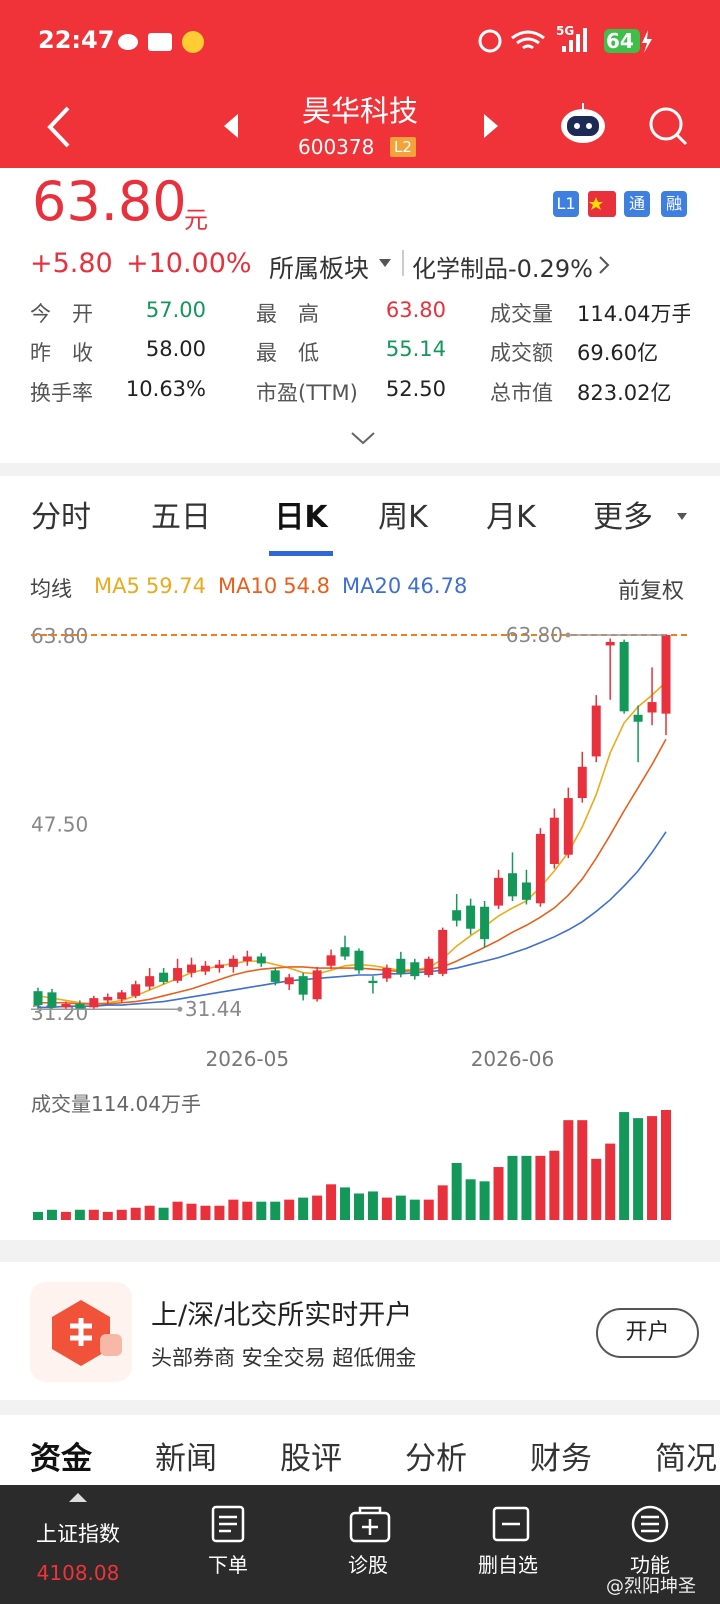  I want to click on status-glyphs, so click(565, 40).